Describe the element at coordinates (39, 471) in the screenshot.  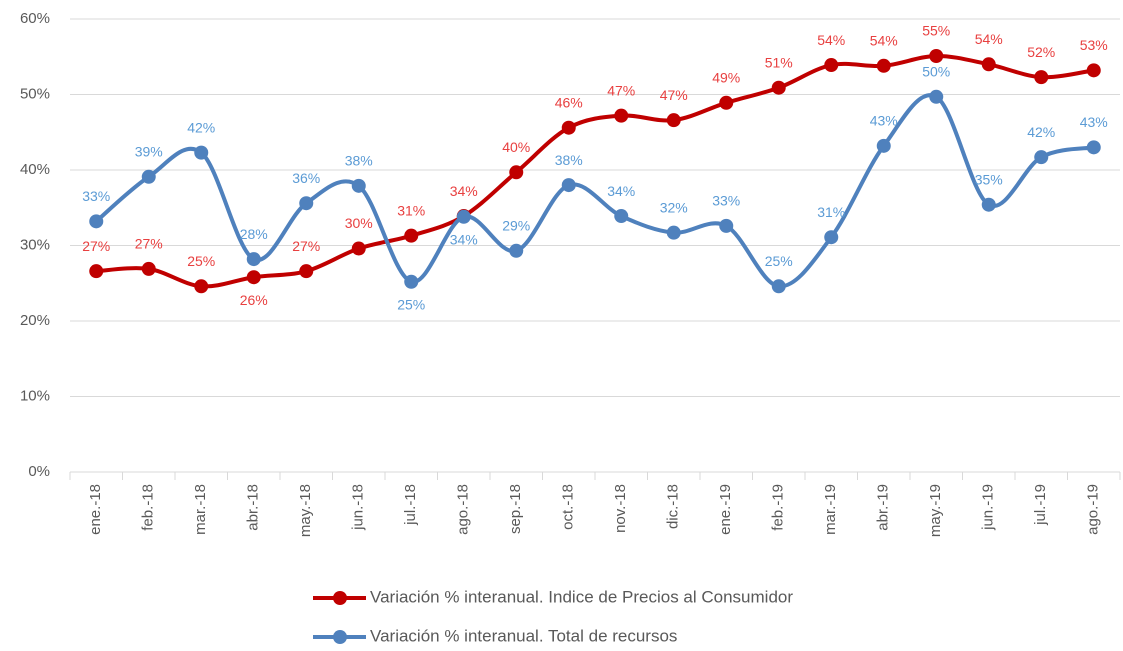
I see `y-tick-label: 0%` at that location.